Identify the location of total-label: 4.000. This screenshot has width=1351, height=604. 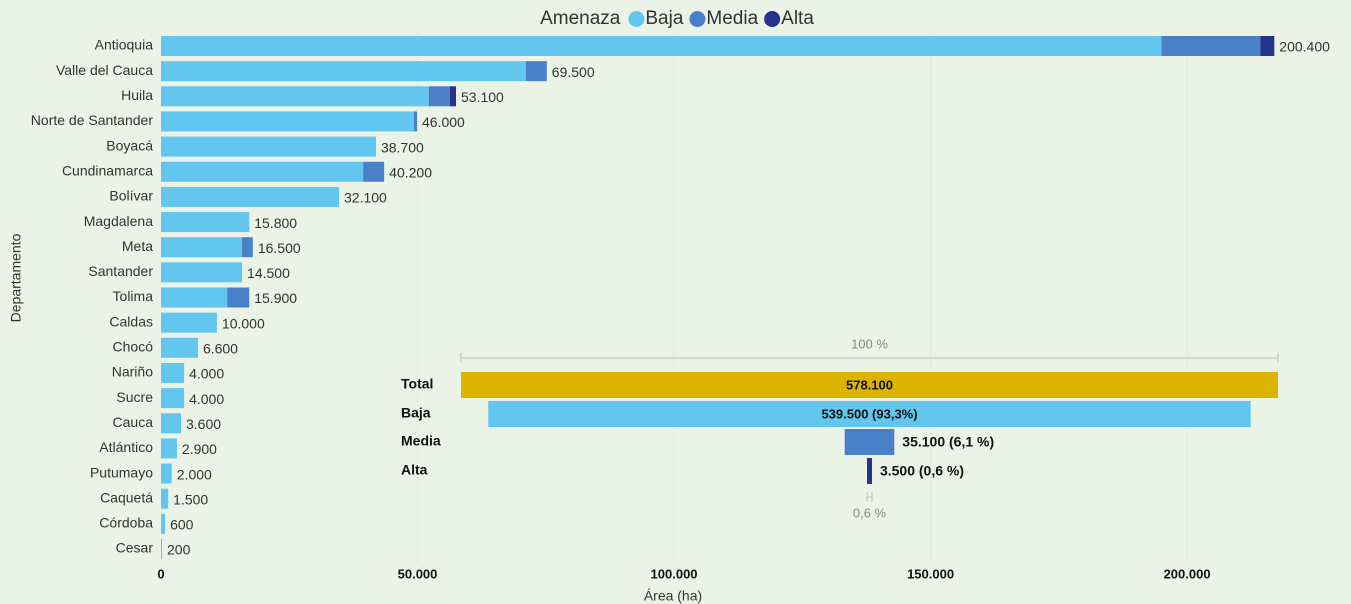
(206, 399).